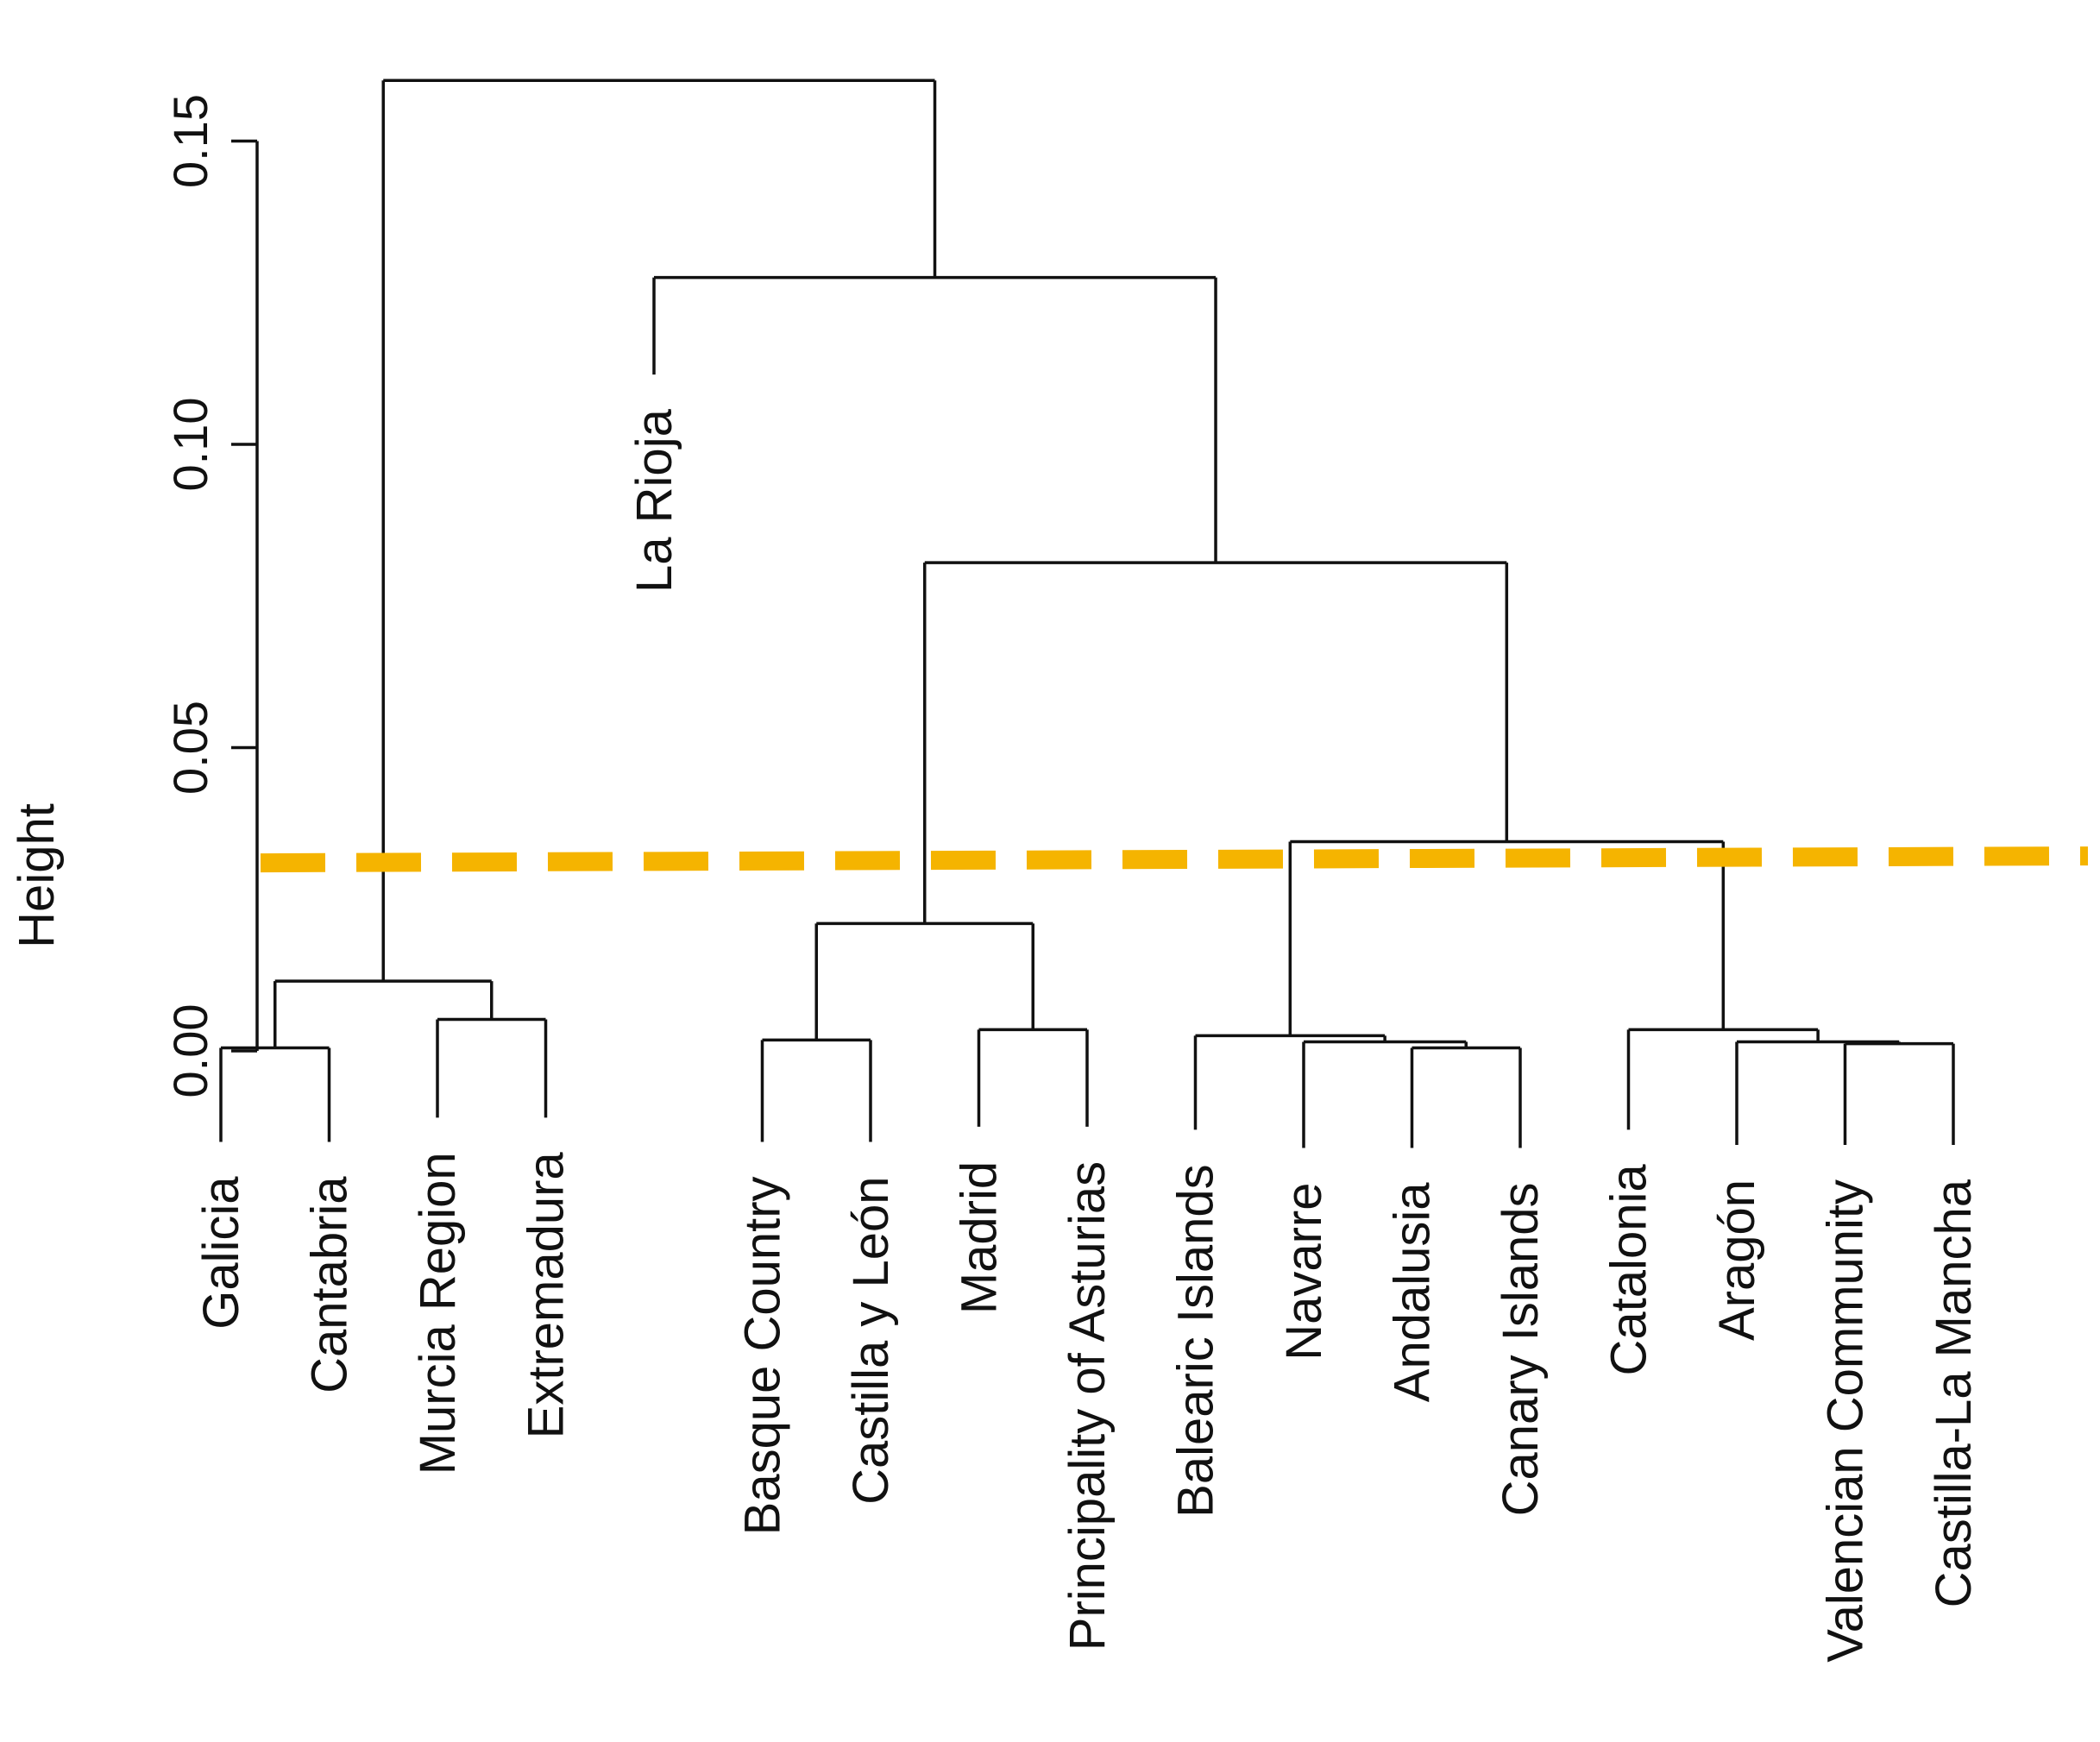 This screenshot has height=1742, width=2100. Describe the element at coordinates (1521, 1349) in the screenshot. I see `leaf-label: Canary Islands` at that location.